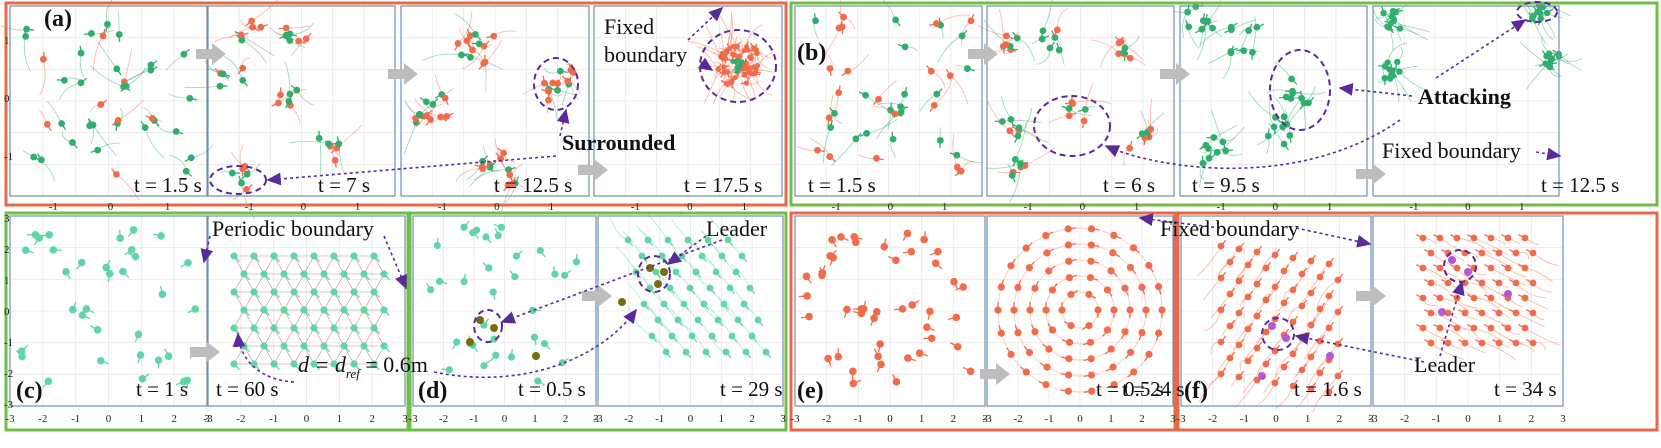 This screenshot has height=448, width=1661. I want to click on fixed-boundary-a-line1: Fixed, so click(629, 26).